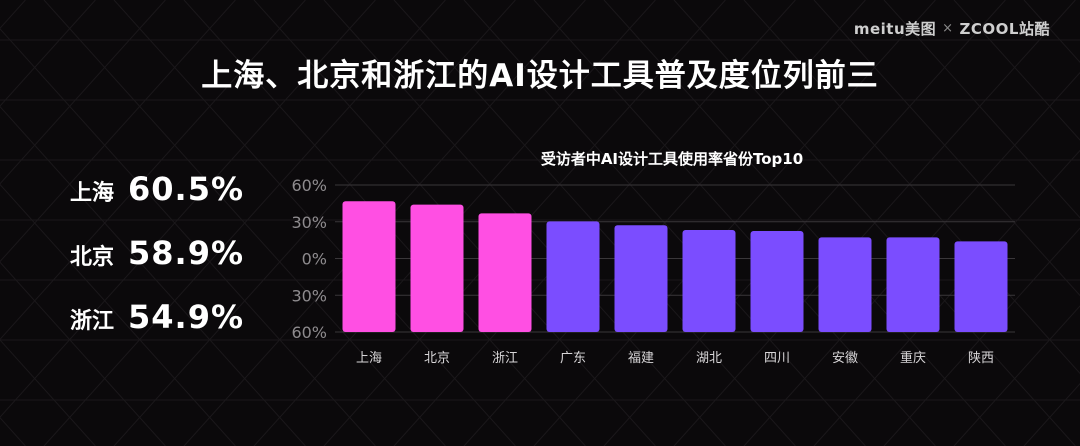 Image resolution: width=1080 pixels, height=446 pixels. What do you see at coordinates (573, 358) in the screenshot?
I see `x-tick-label: 广东` at bounding box center [573, 358].